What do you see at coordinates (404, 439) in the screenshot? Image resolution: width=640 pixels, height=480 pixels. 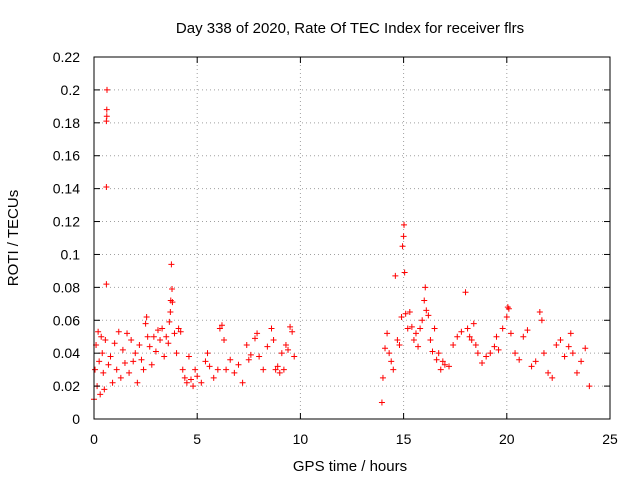 I see `x-tick-label: 15` at bounding box center [404, 439].